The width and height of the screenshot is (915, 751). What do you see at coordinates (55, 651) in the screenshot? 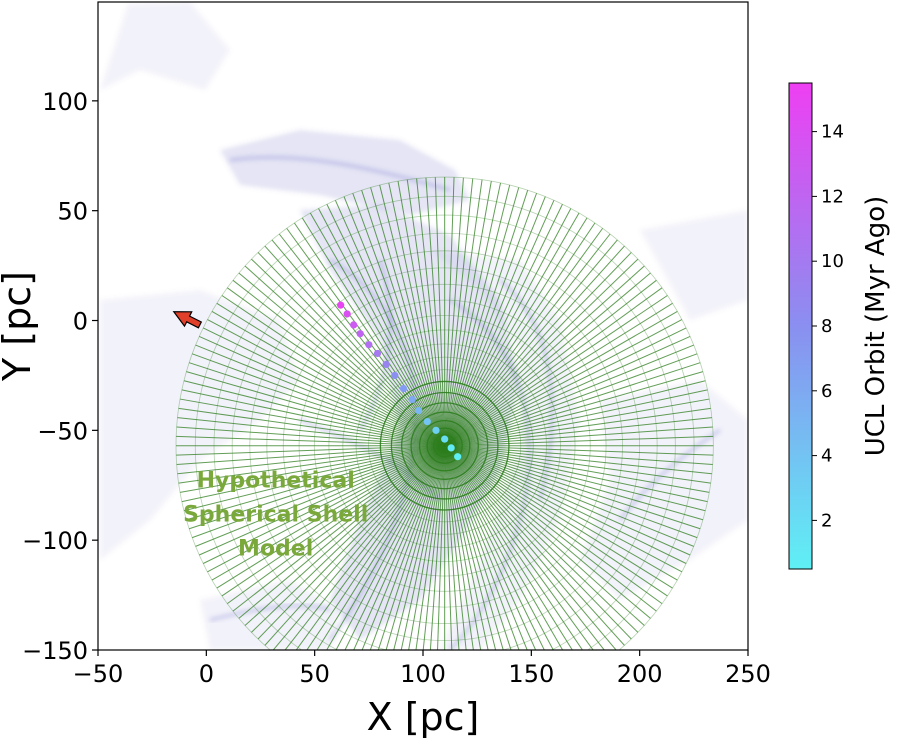
I see `y-tick-label: −150` at bounding box center [55, 651].